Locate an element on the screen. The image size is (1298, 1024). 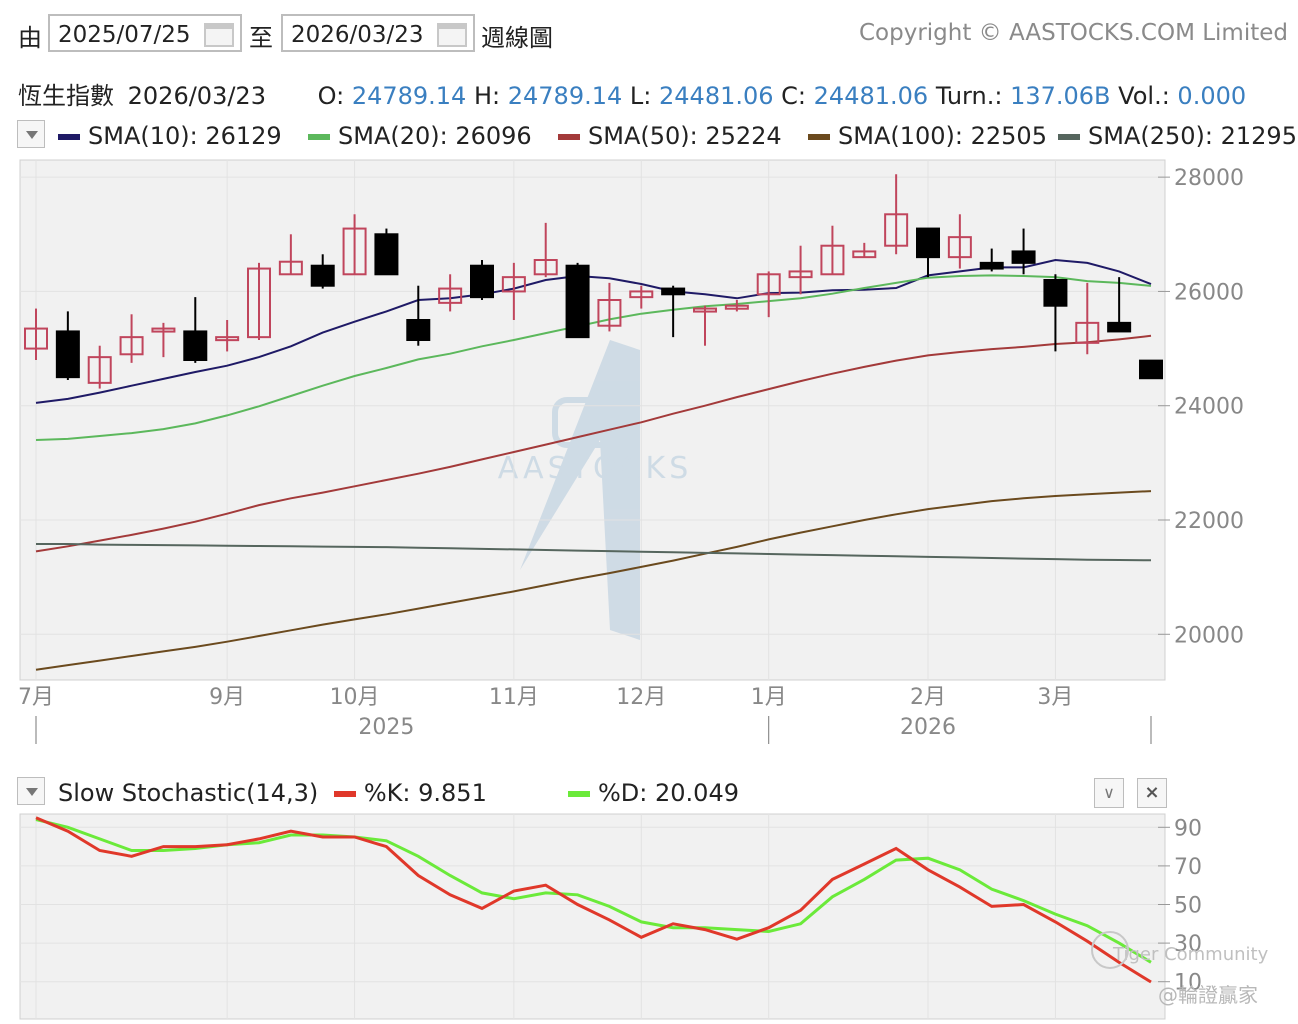
sma-menu-dropdown is located at coordinates (31, 134).